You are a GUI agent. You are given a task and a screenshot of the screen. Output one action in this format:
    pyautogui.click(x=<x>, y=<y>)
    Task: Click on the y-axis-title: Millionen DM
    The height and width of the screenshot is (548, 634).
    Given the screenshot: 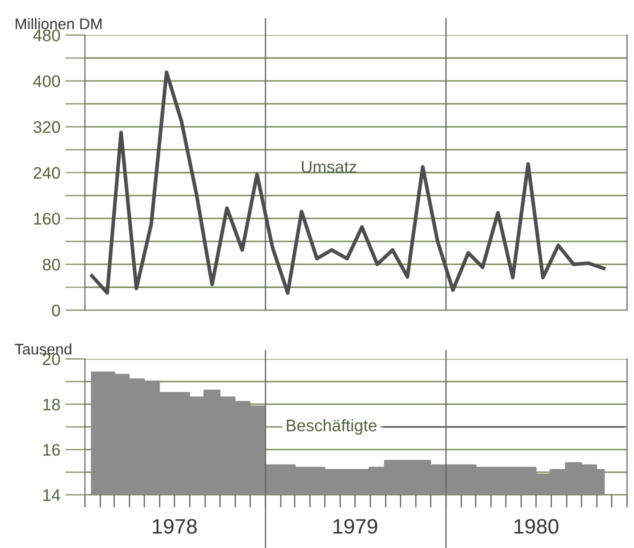 What is the action you would take?
    pyautogui.click(x=59, y=24)
    